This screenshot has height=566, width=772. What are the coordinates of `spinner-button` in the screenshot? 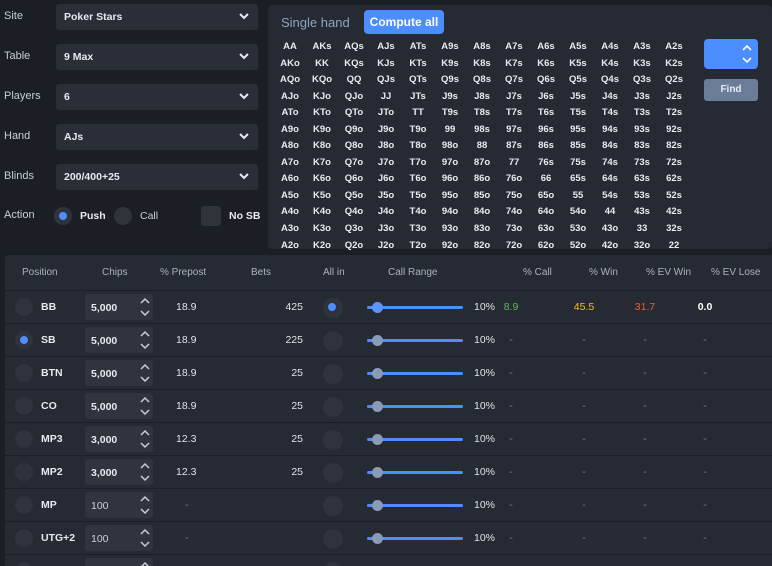 It's located at (731, 54).